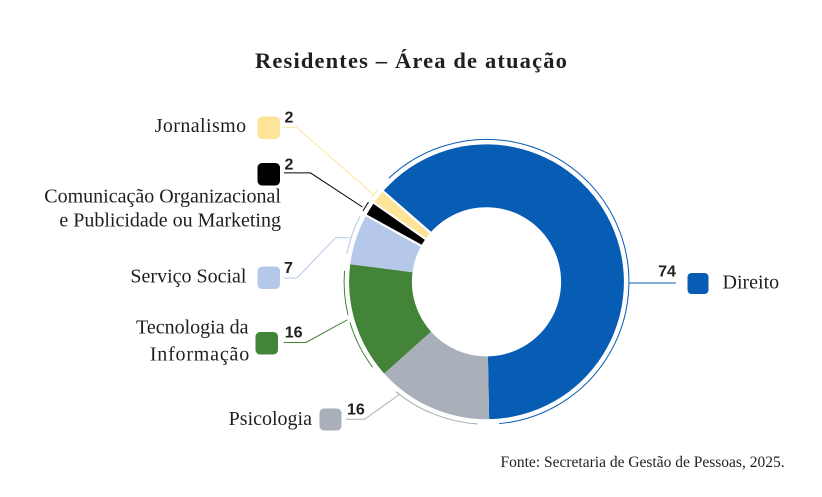 This screenshot has width=822, height=497. What do you see at coordinates (411, 60) in the screenshot?
I see `svg-text: Residentes – Área de atuação` at bounding box center [411, 60].